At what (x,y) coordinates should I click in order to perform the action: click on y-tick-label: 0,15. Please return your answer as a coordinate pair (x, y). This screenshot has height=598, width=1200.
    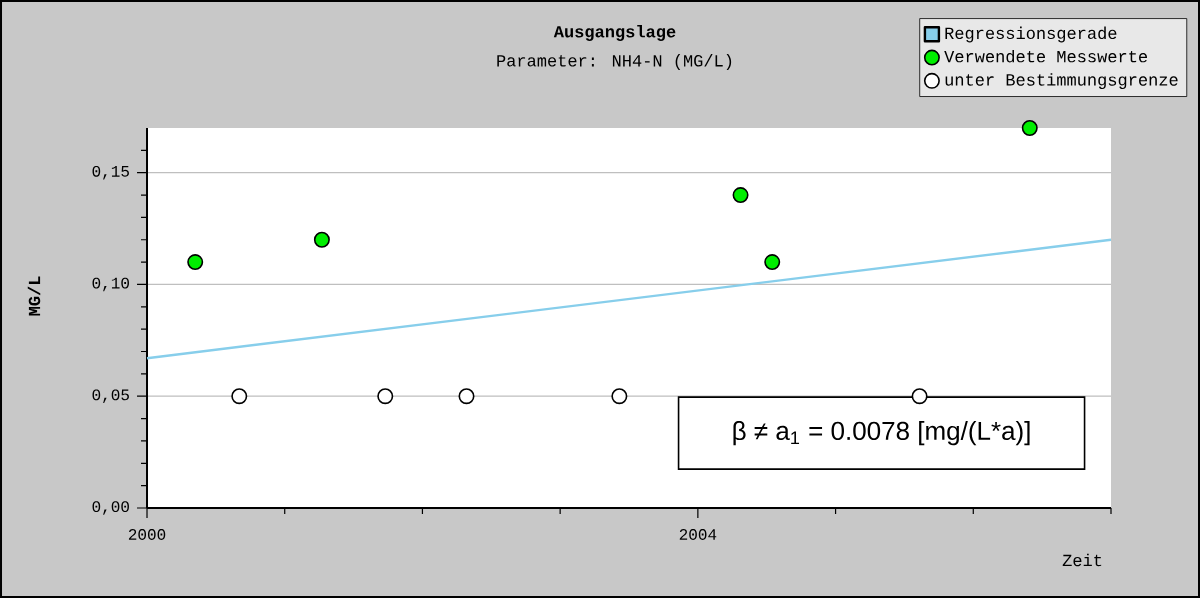
    Looking at the image, I should click on (110, 172).